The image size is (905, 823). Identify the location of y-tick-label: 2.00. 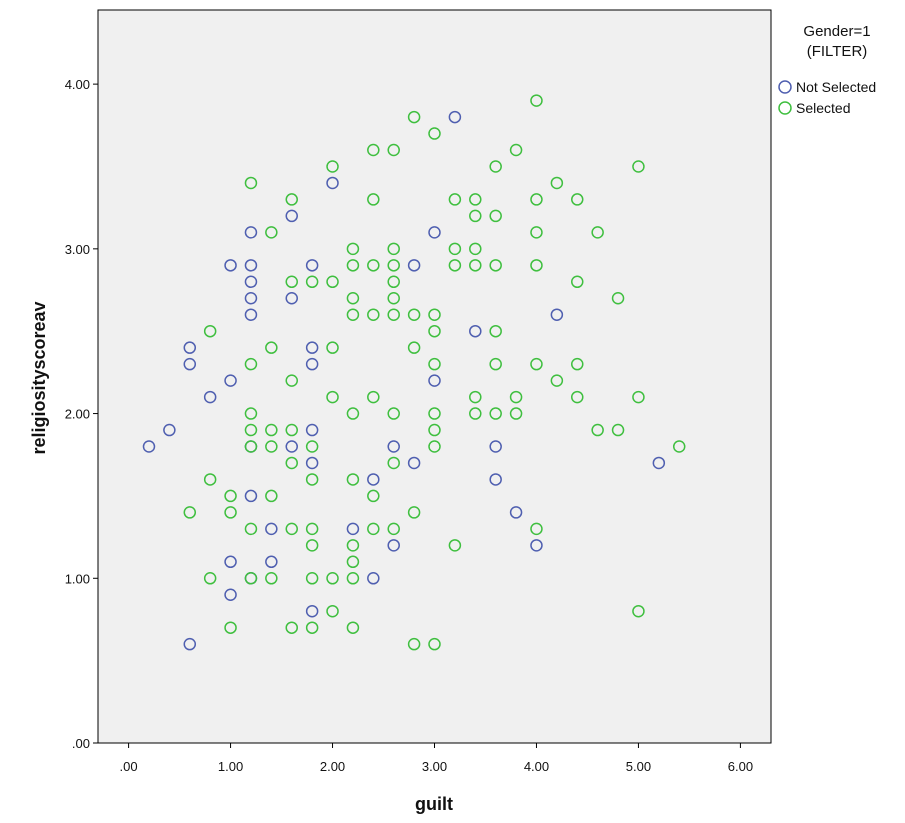
(77, 414).